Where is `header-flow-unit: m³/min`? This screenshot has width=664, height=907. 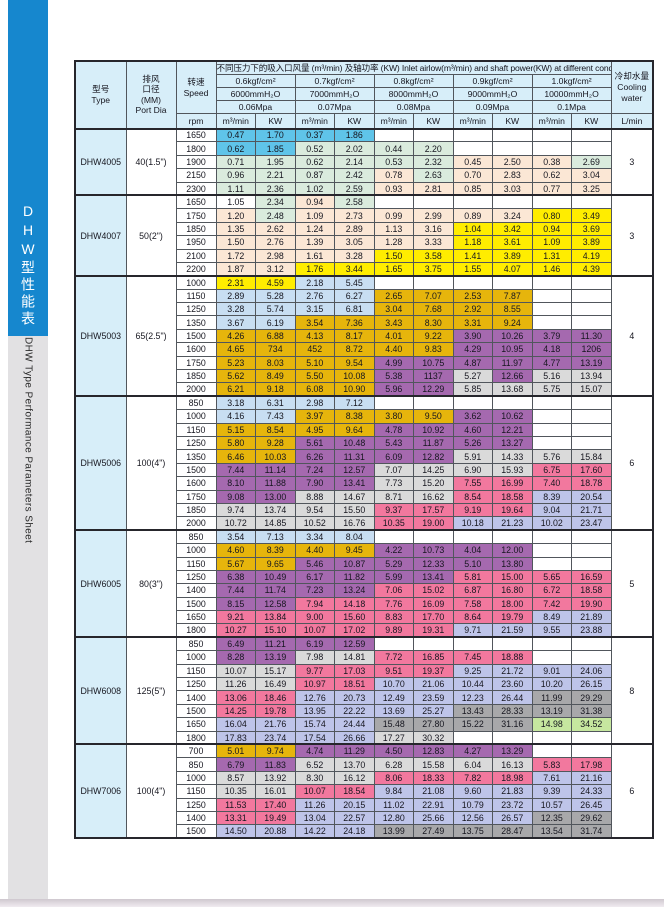 header-flow-unit: m³/min is located at coordinates (235, 121).